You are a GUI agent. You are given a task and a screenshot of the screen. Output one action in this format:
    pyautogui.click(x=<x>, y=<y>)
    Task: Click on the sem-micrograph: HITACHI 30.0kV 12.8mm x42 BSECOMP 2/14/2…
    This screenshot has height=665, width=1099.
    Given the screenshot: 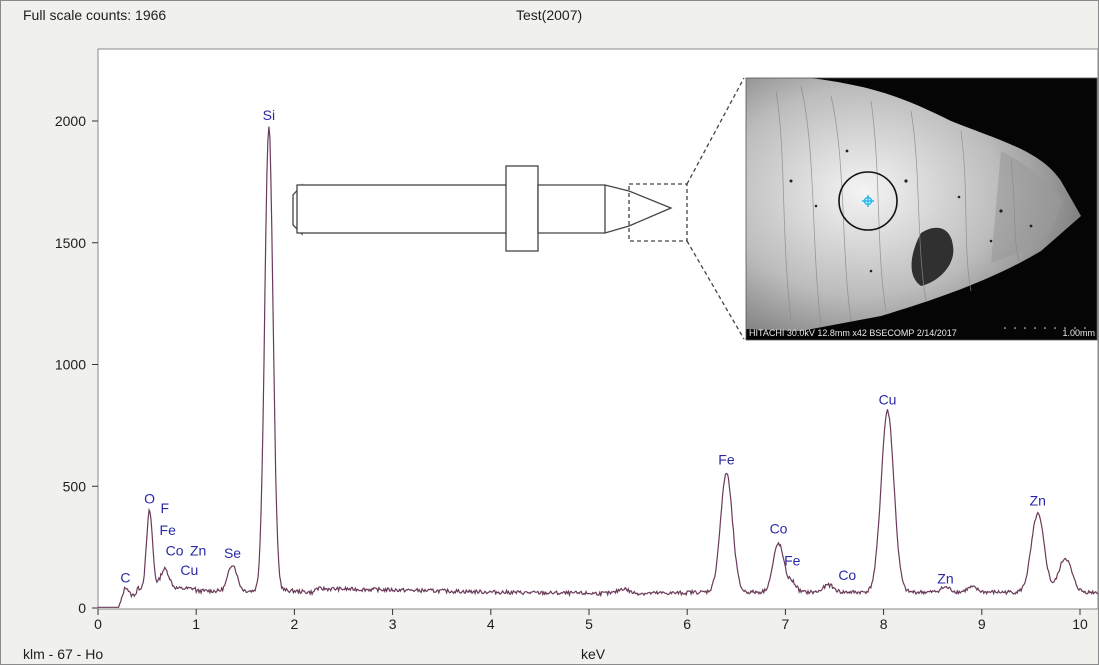 What is the action you would take?
    pyautogui.click(x=921, y=209)
    